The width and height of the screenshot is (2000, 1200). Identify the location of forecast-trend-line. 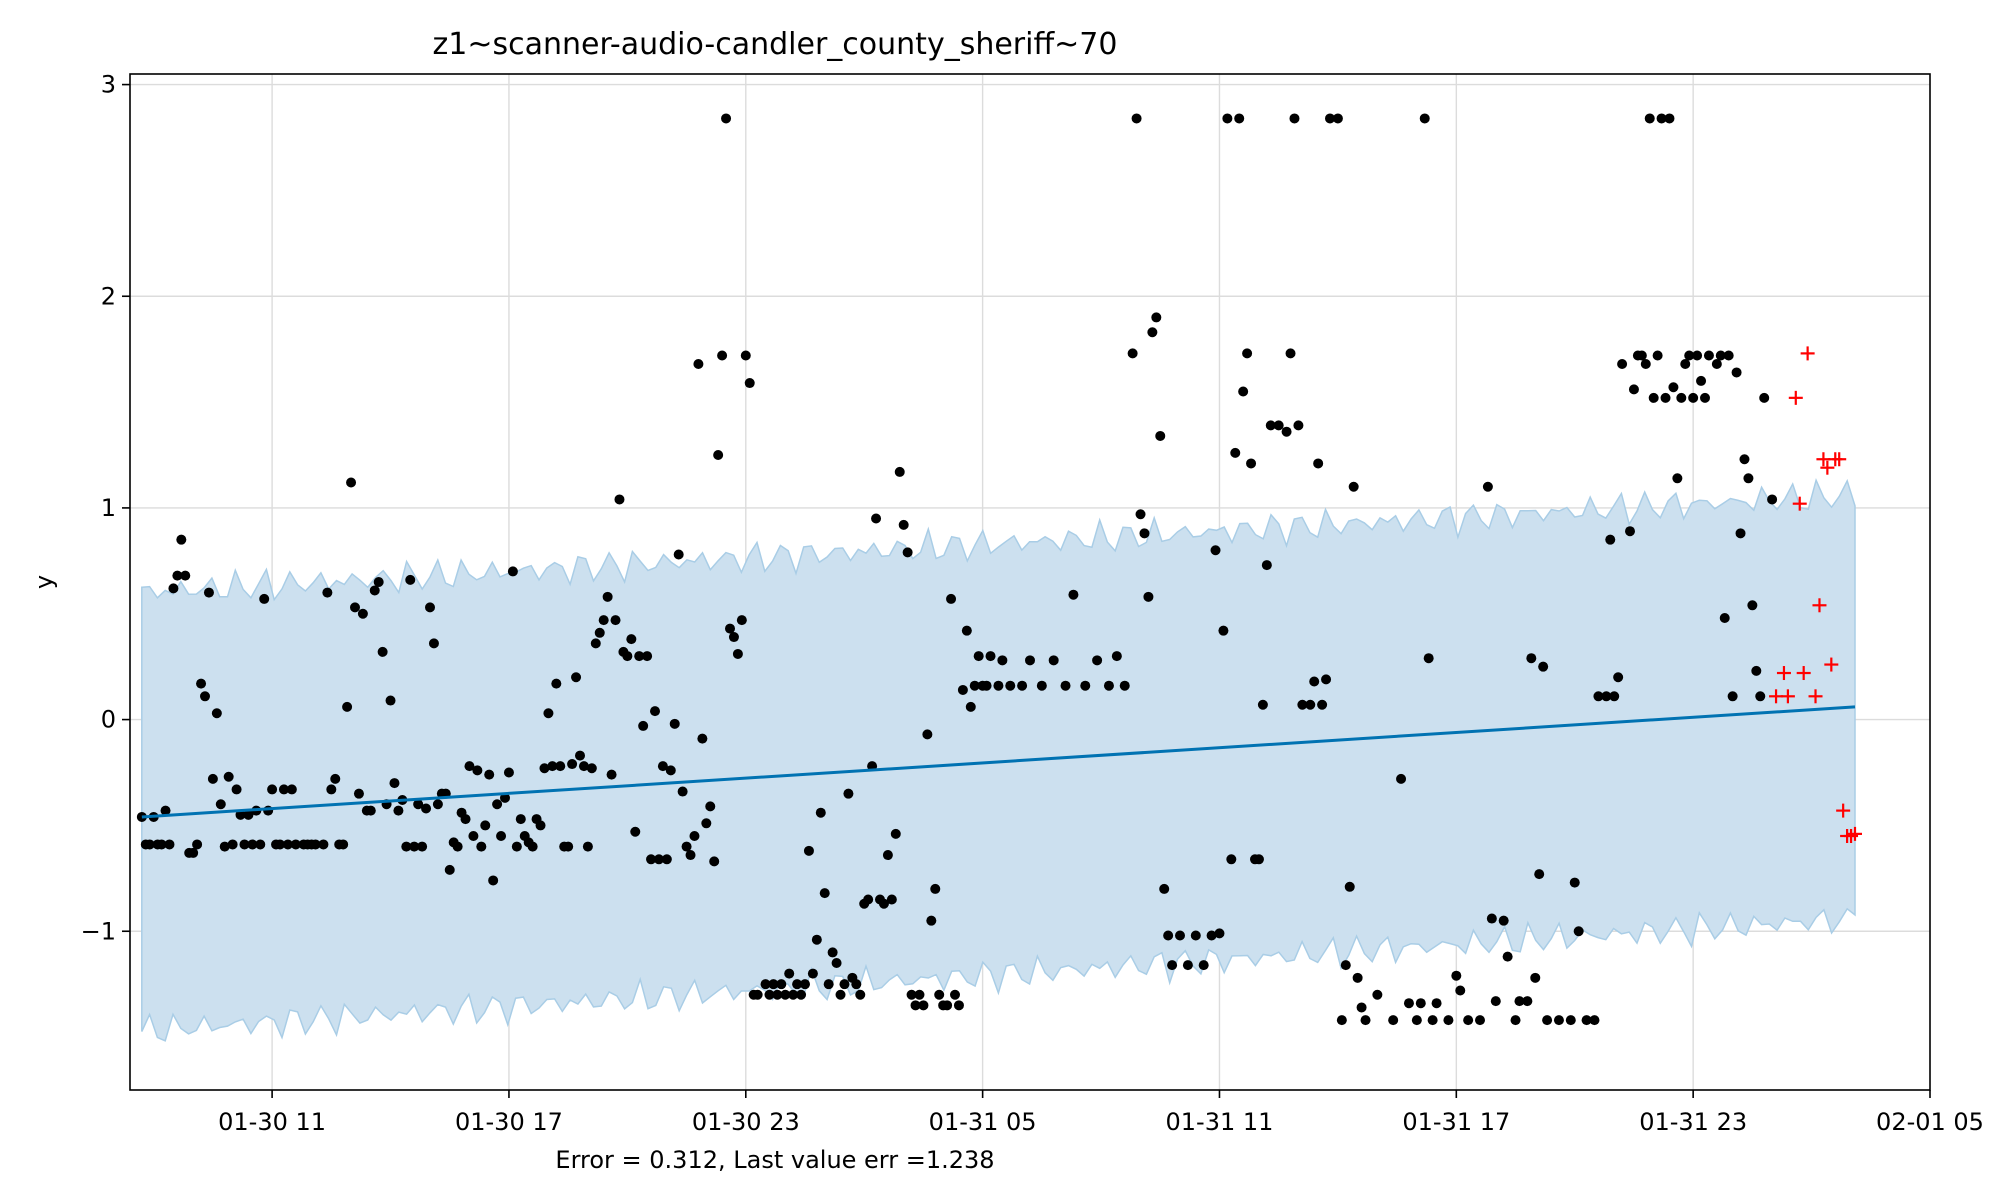
(998, 762).